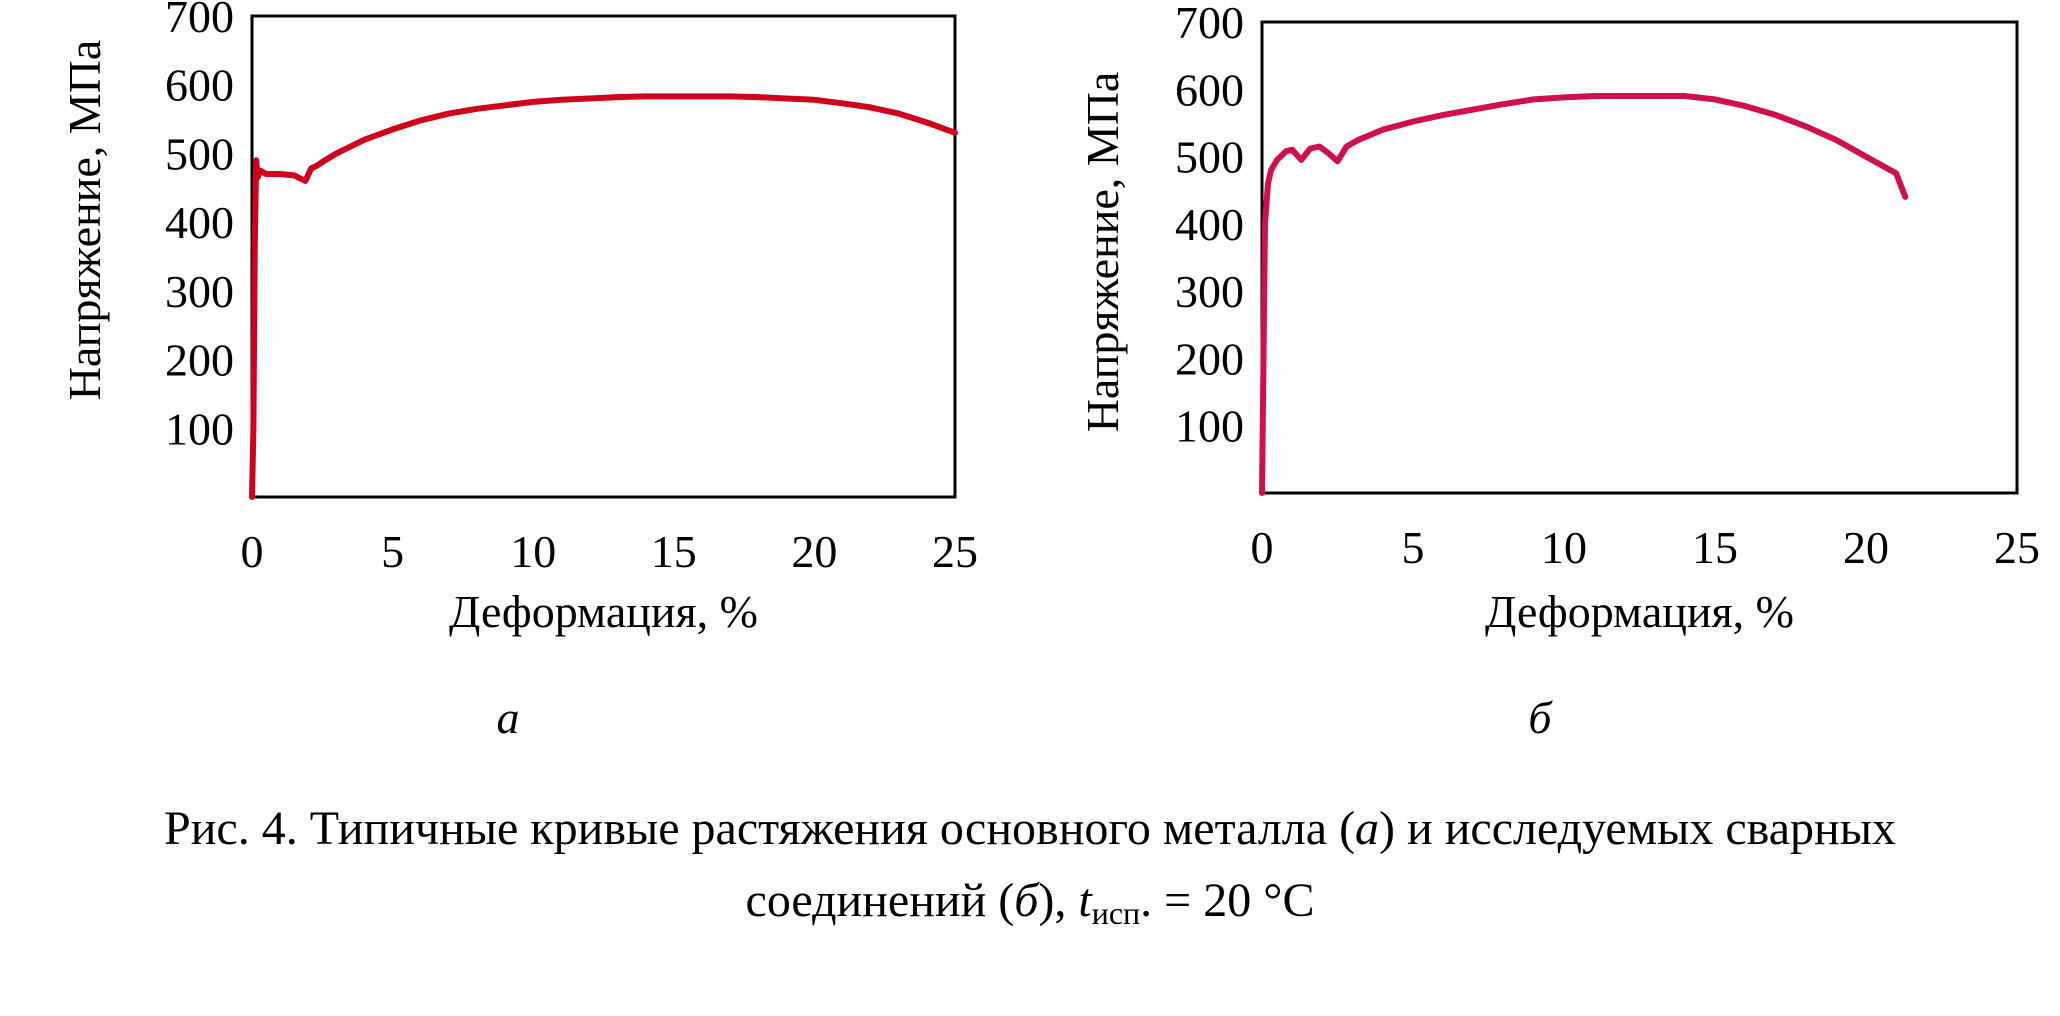 Image resolution: width=2060 pixels, height=1016 pixels. I want to click on caption-text: ) и исследуемых сварных, so click(1637, 828).